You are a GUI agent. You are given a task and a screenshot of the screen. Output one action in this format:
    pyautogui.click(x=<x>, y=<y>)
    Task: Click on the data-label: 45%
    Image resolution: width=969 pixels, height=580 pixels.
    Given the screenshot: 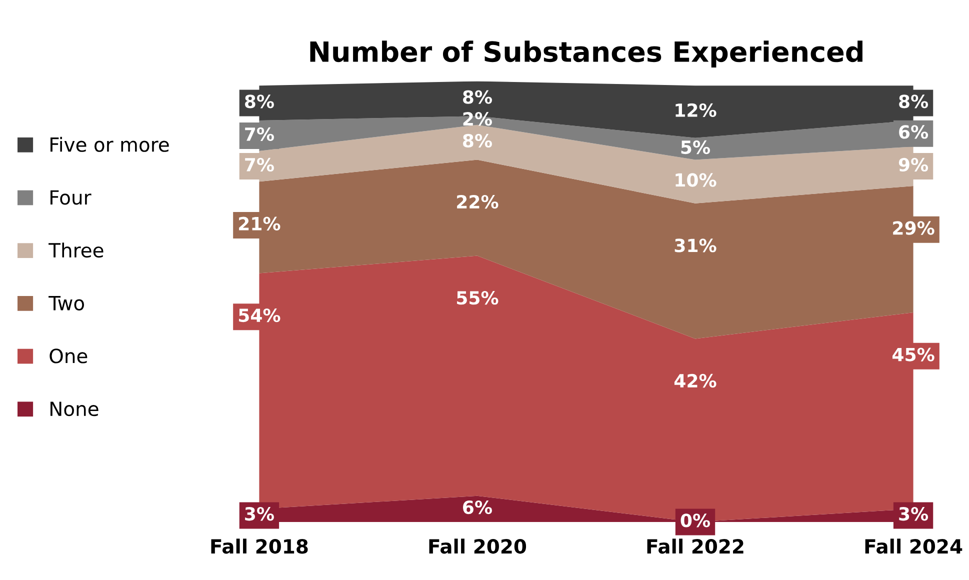 What is the action you would take?
    pyautogui.click(x=913, y=355)
    